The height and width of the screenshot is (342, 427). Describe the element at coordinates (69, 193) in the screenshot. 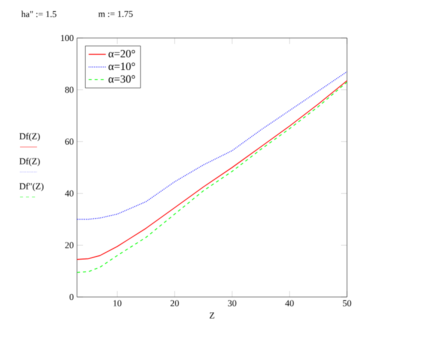

I see `y-tick-label: 40` at that location.